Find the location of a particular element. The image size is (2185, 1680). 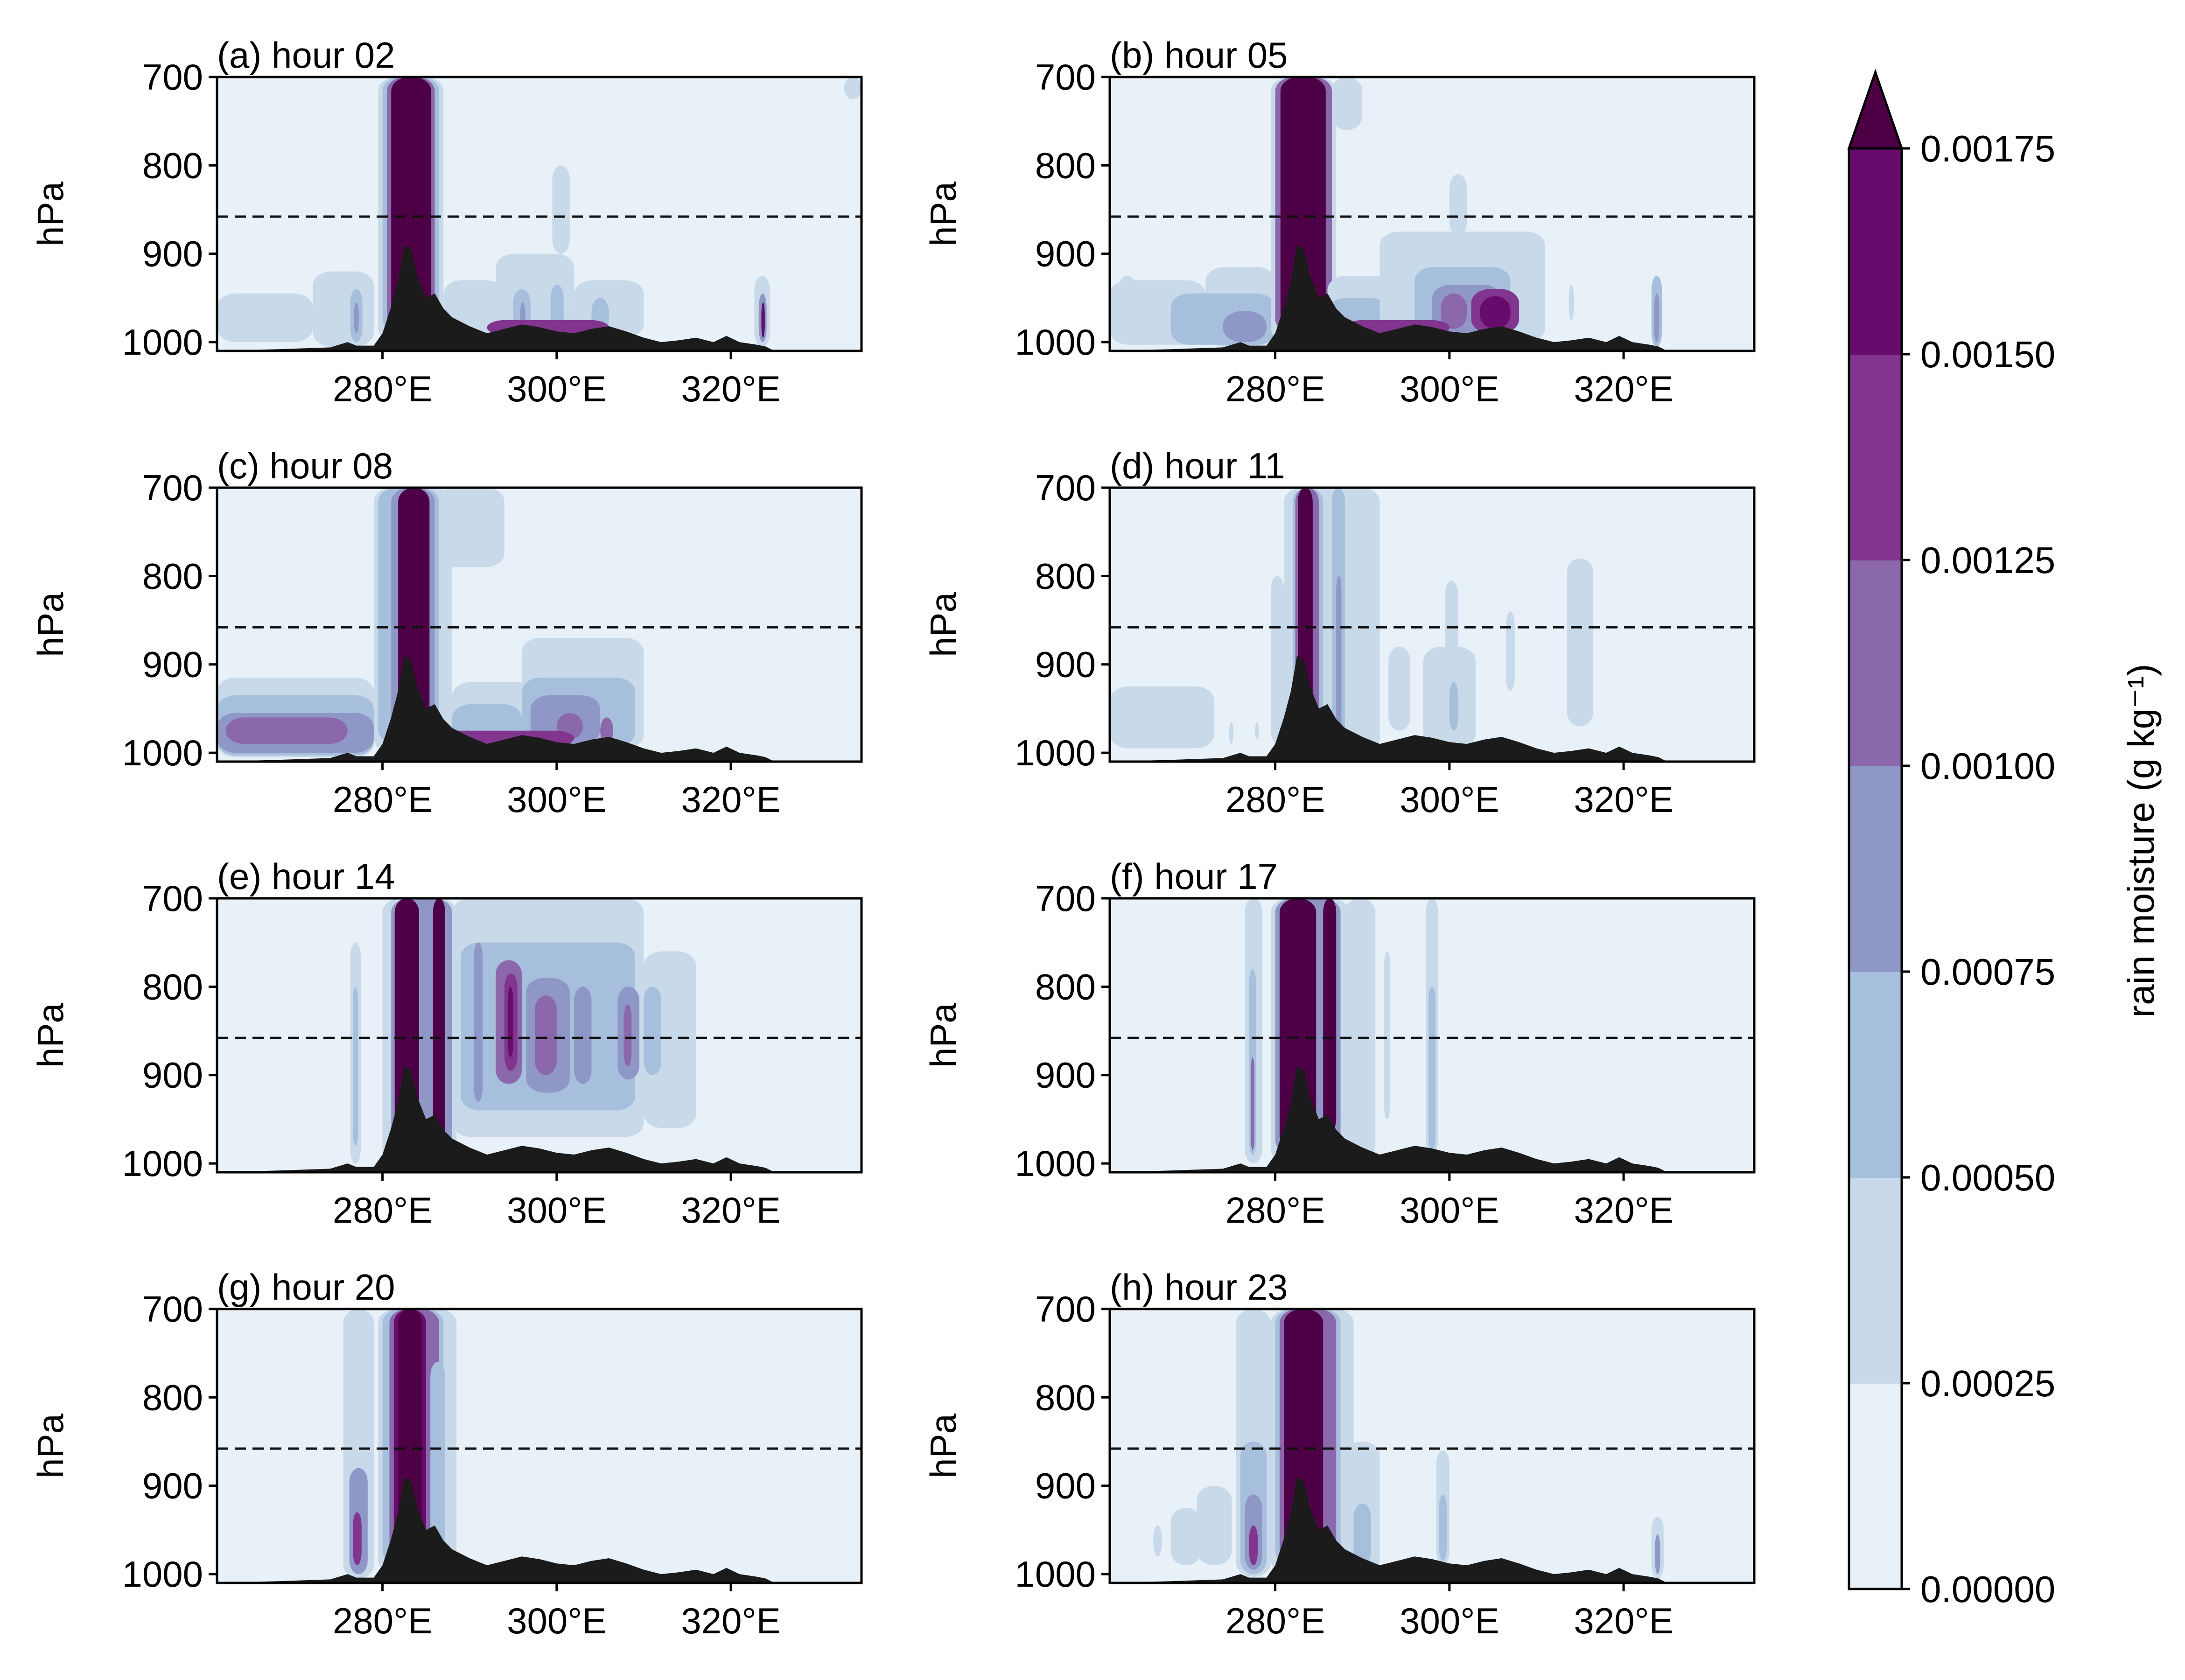

panel-title: (f) hour 17 is located at coordinates (1194, 876).